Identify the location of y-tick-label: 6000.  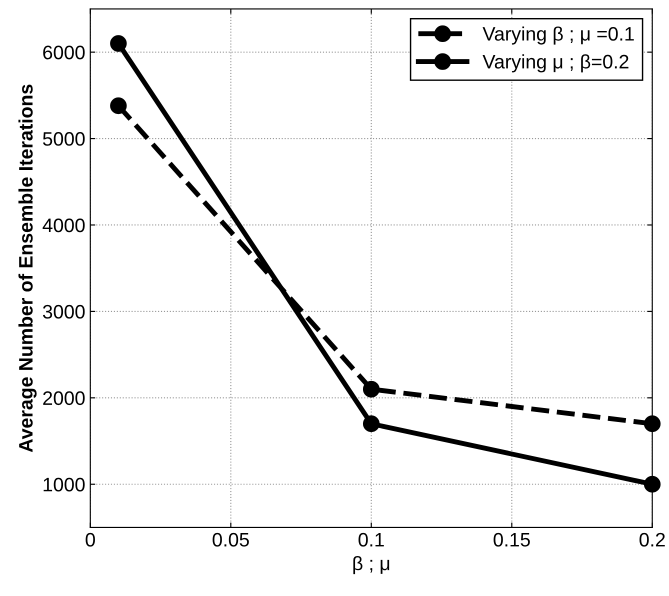
(64, 53).